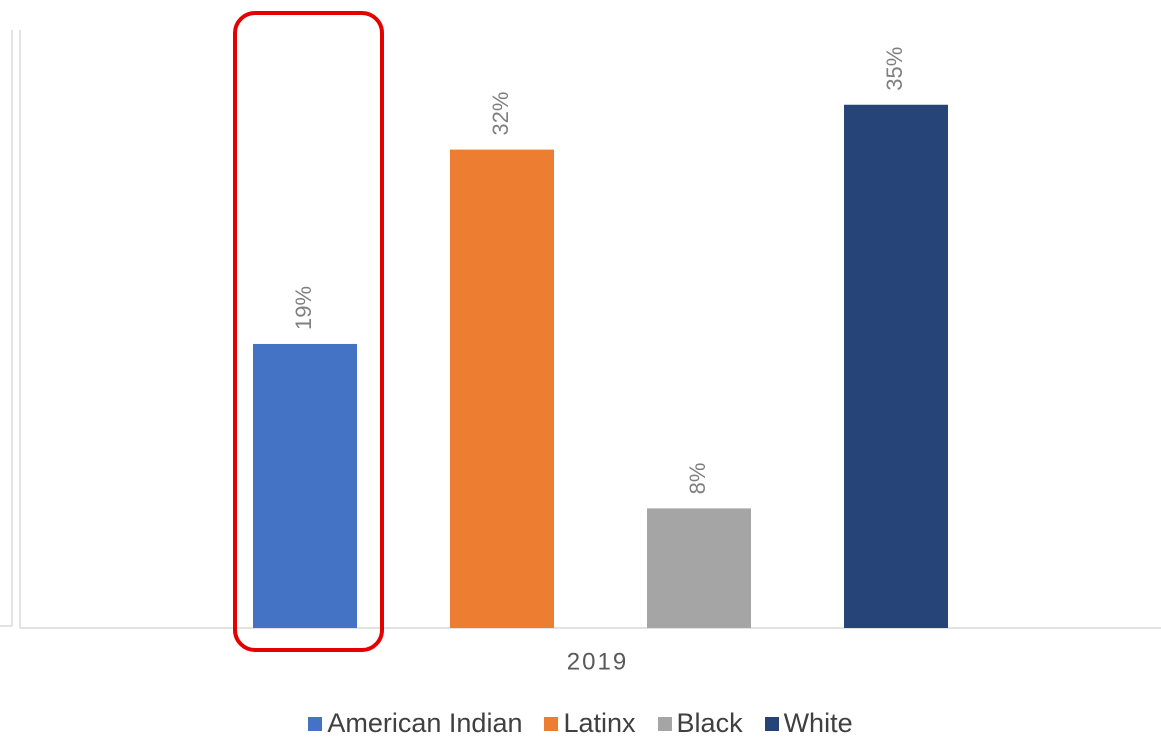 Image resolution: width=1161 pixels, height=740 pixels. I want to click on legend-label: American Indian, so click(425, 723).